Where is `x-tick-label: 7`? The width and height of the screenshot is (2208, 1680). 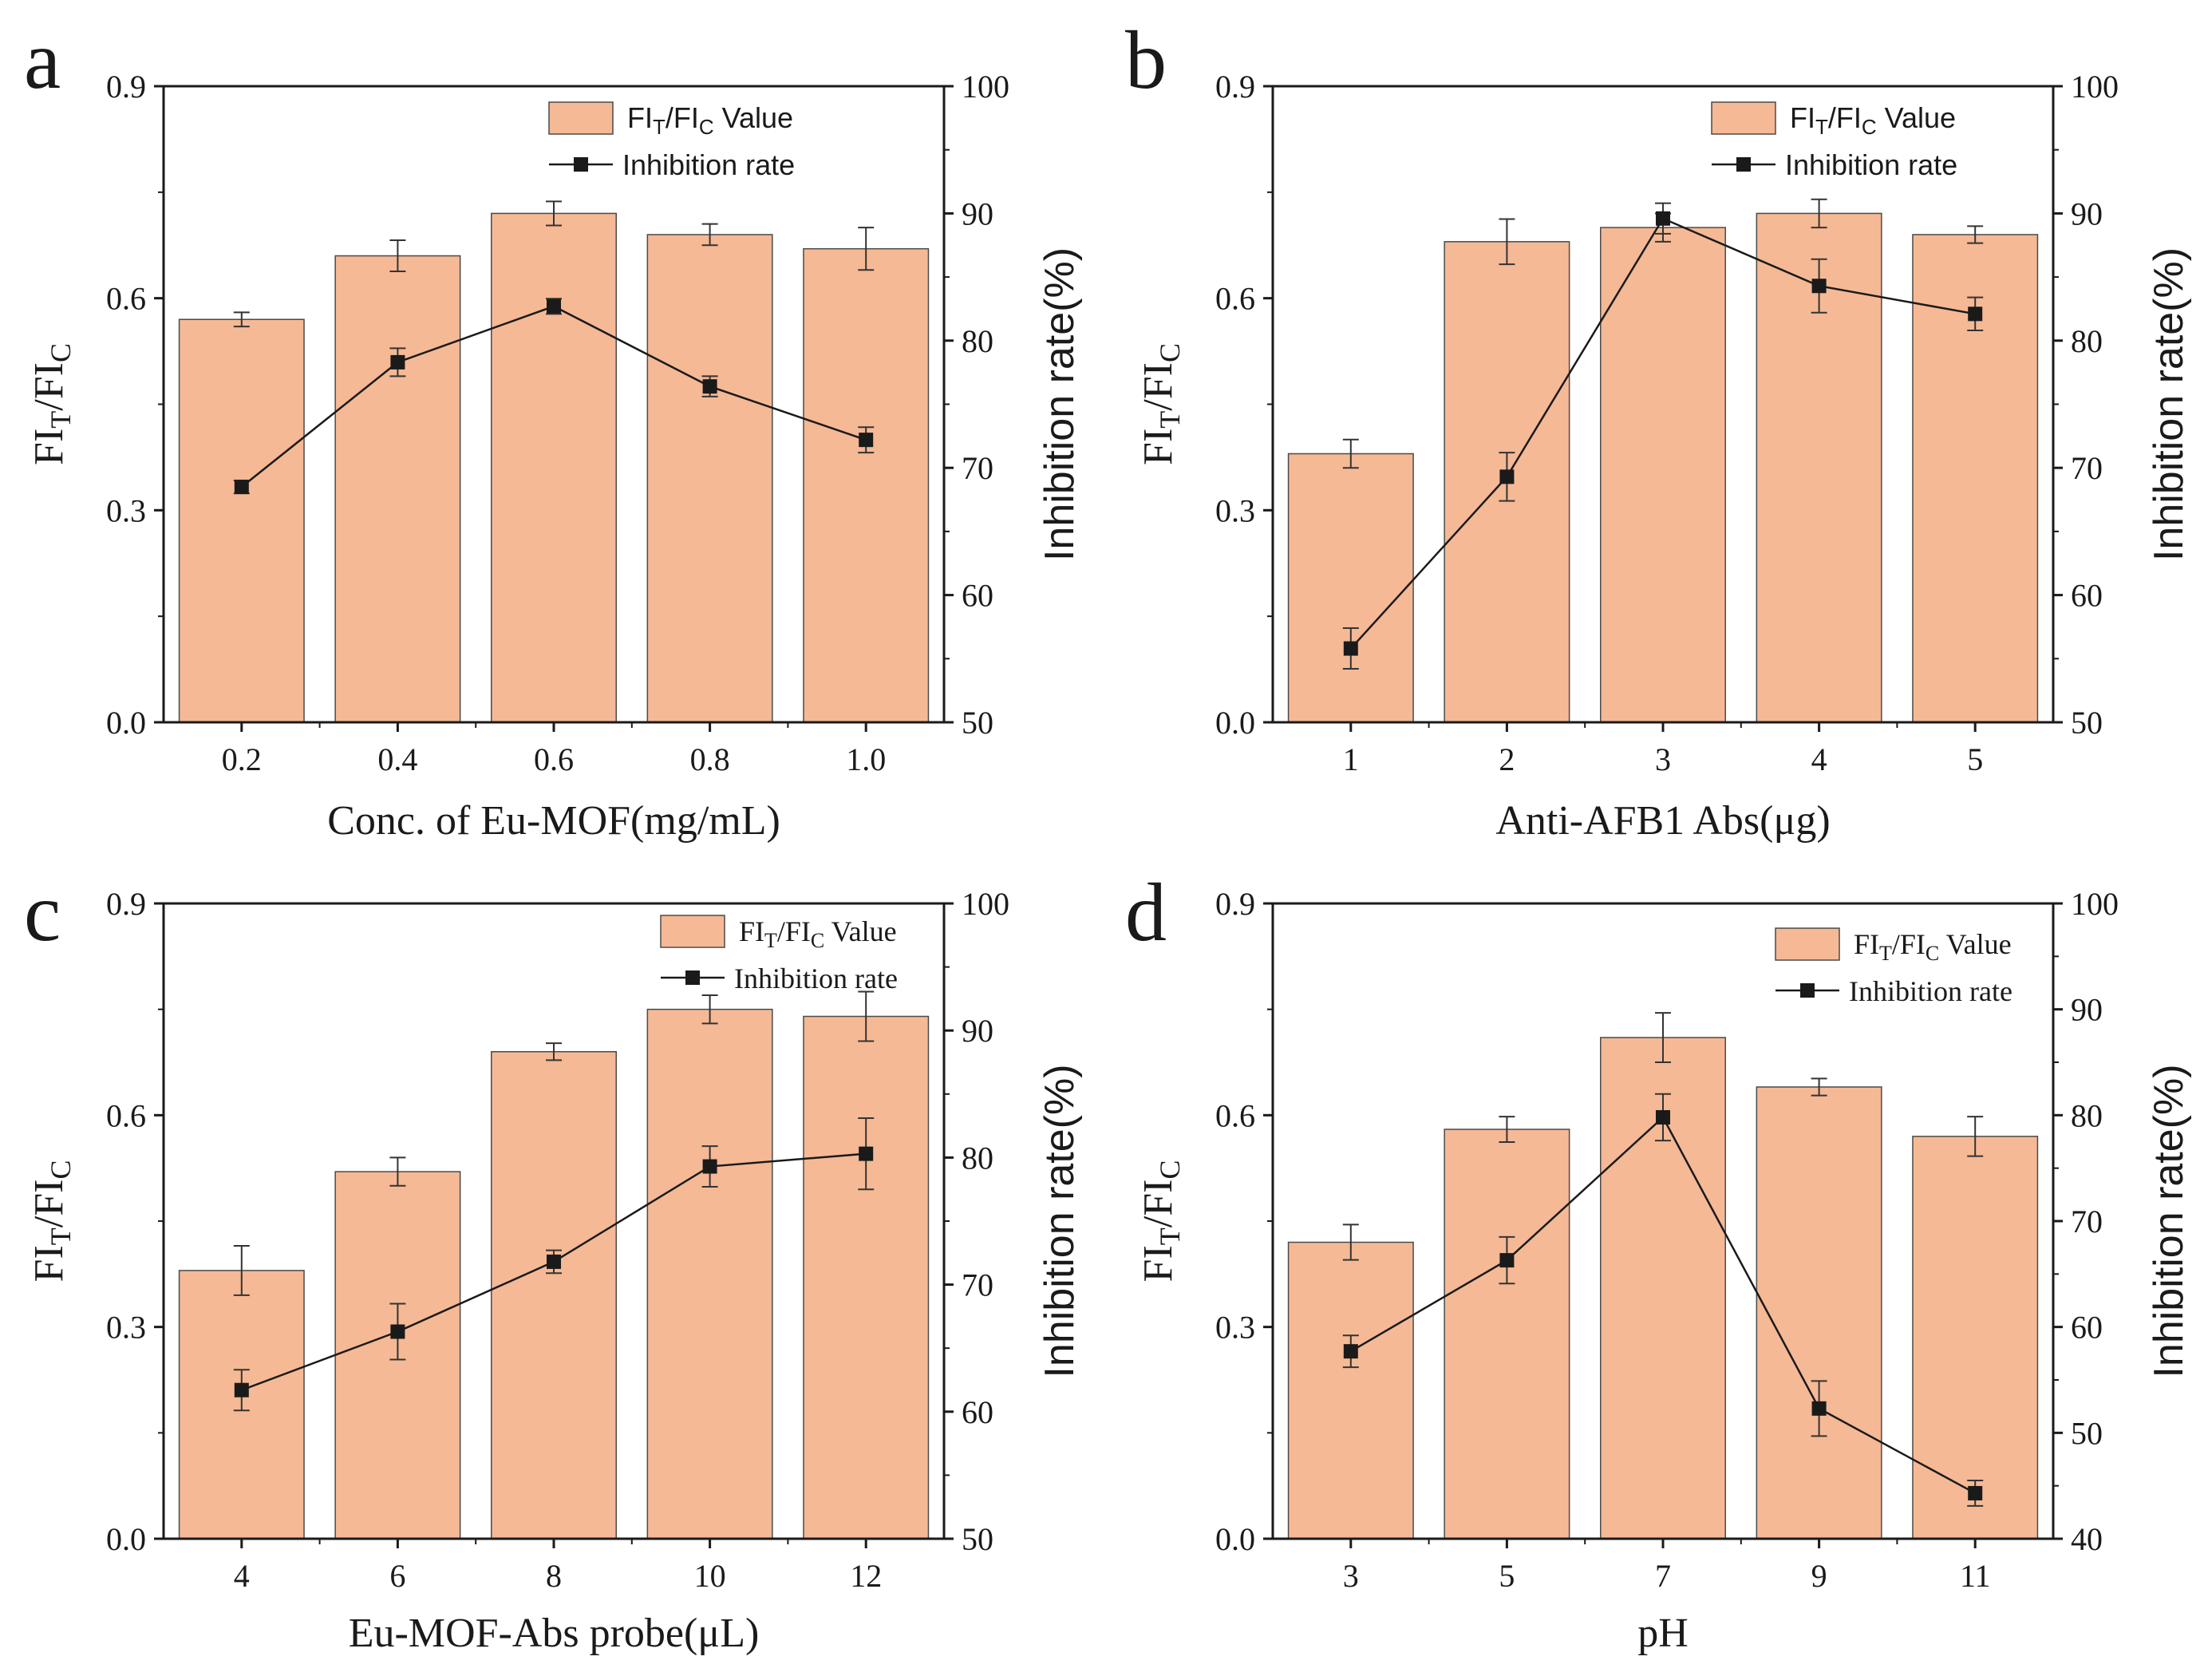 x-tick-label: 7 is located at coordinates (1663, 1576).